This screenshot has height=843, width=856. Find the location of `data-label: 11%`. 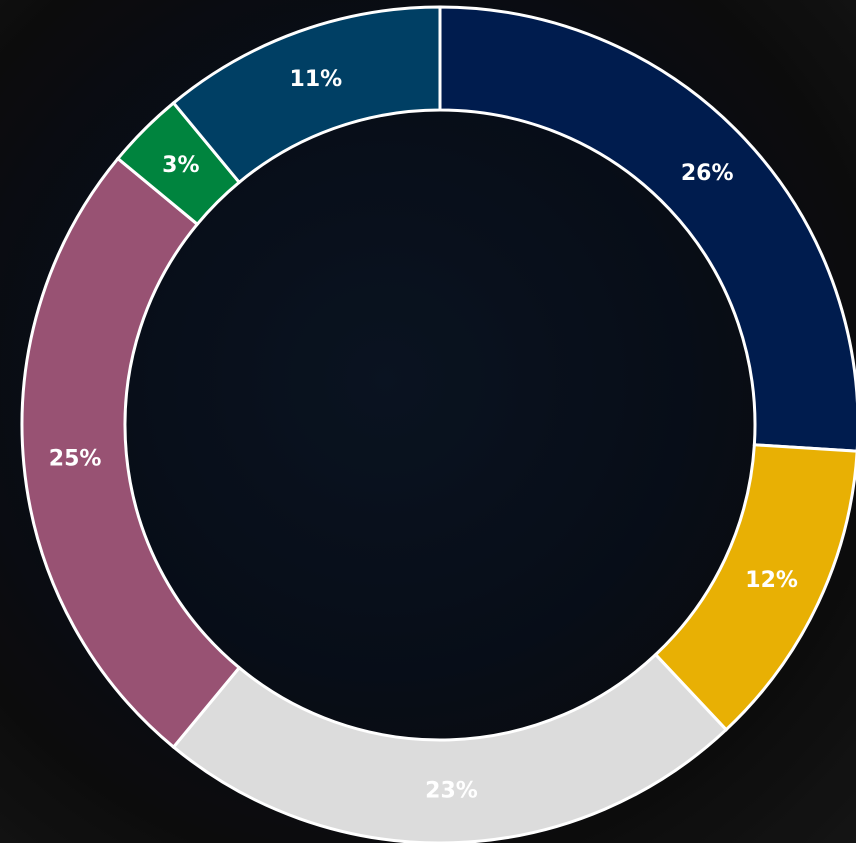

data-label: 11% is located at coordinates (316, 79).